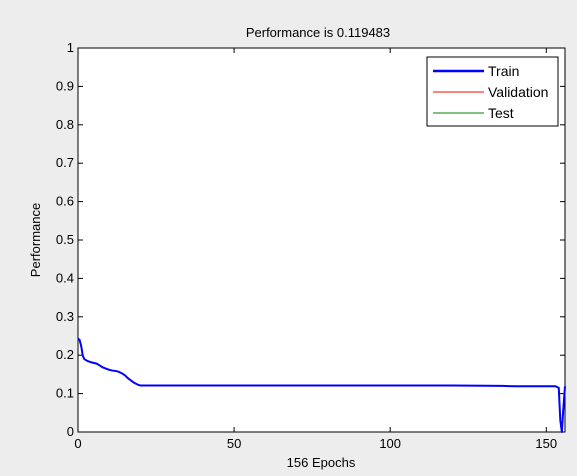  What do you see at coordinates (65, 239) in the screenshot?
I see `y-tick-label: 0.5` at bounding box center [65, 239].